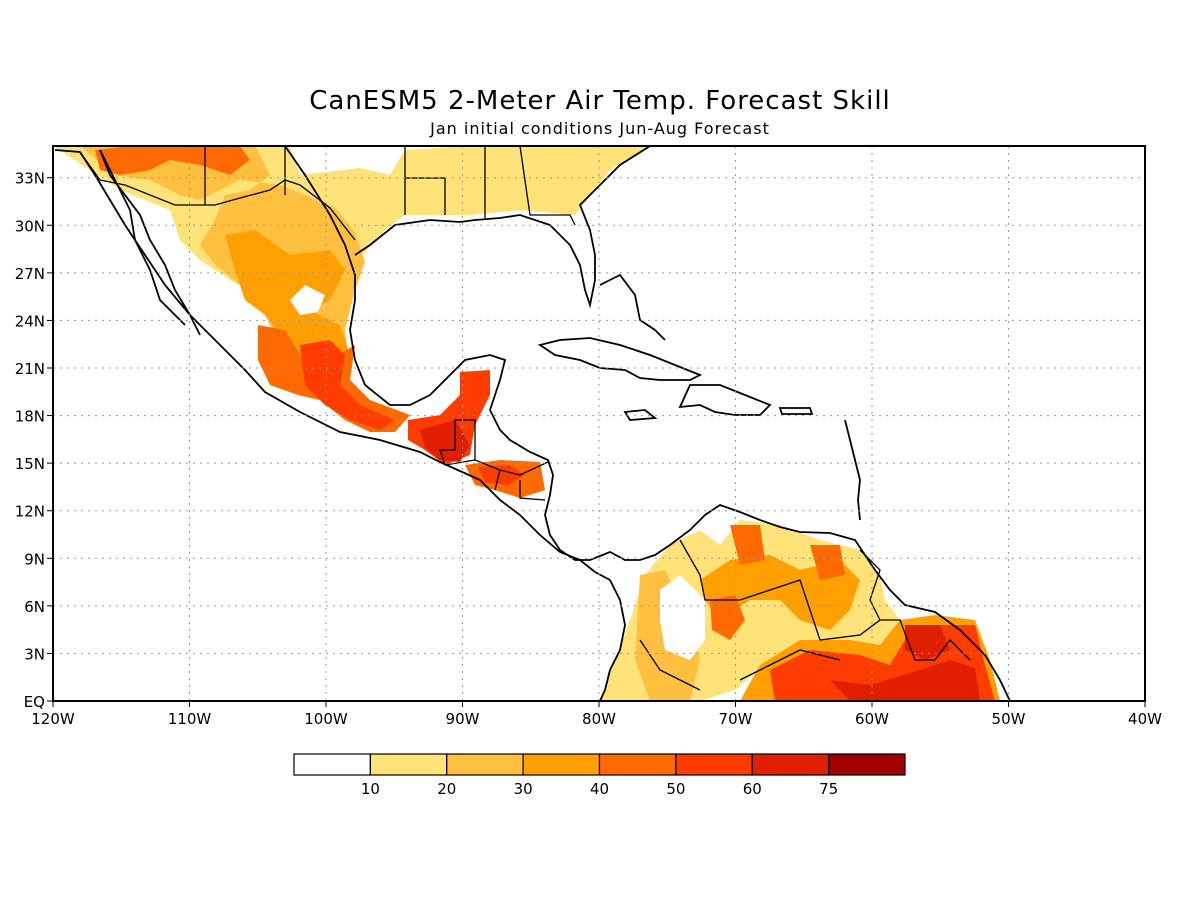 The width and height of the screenshot is (1200, 900). I want to click on coastline-us-gulf, so click(502, 227).